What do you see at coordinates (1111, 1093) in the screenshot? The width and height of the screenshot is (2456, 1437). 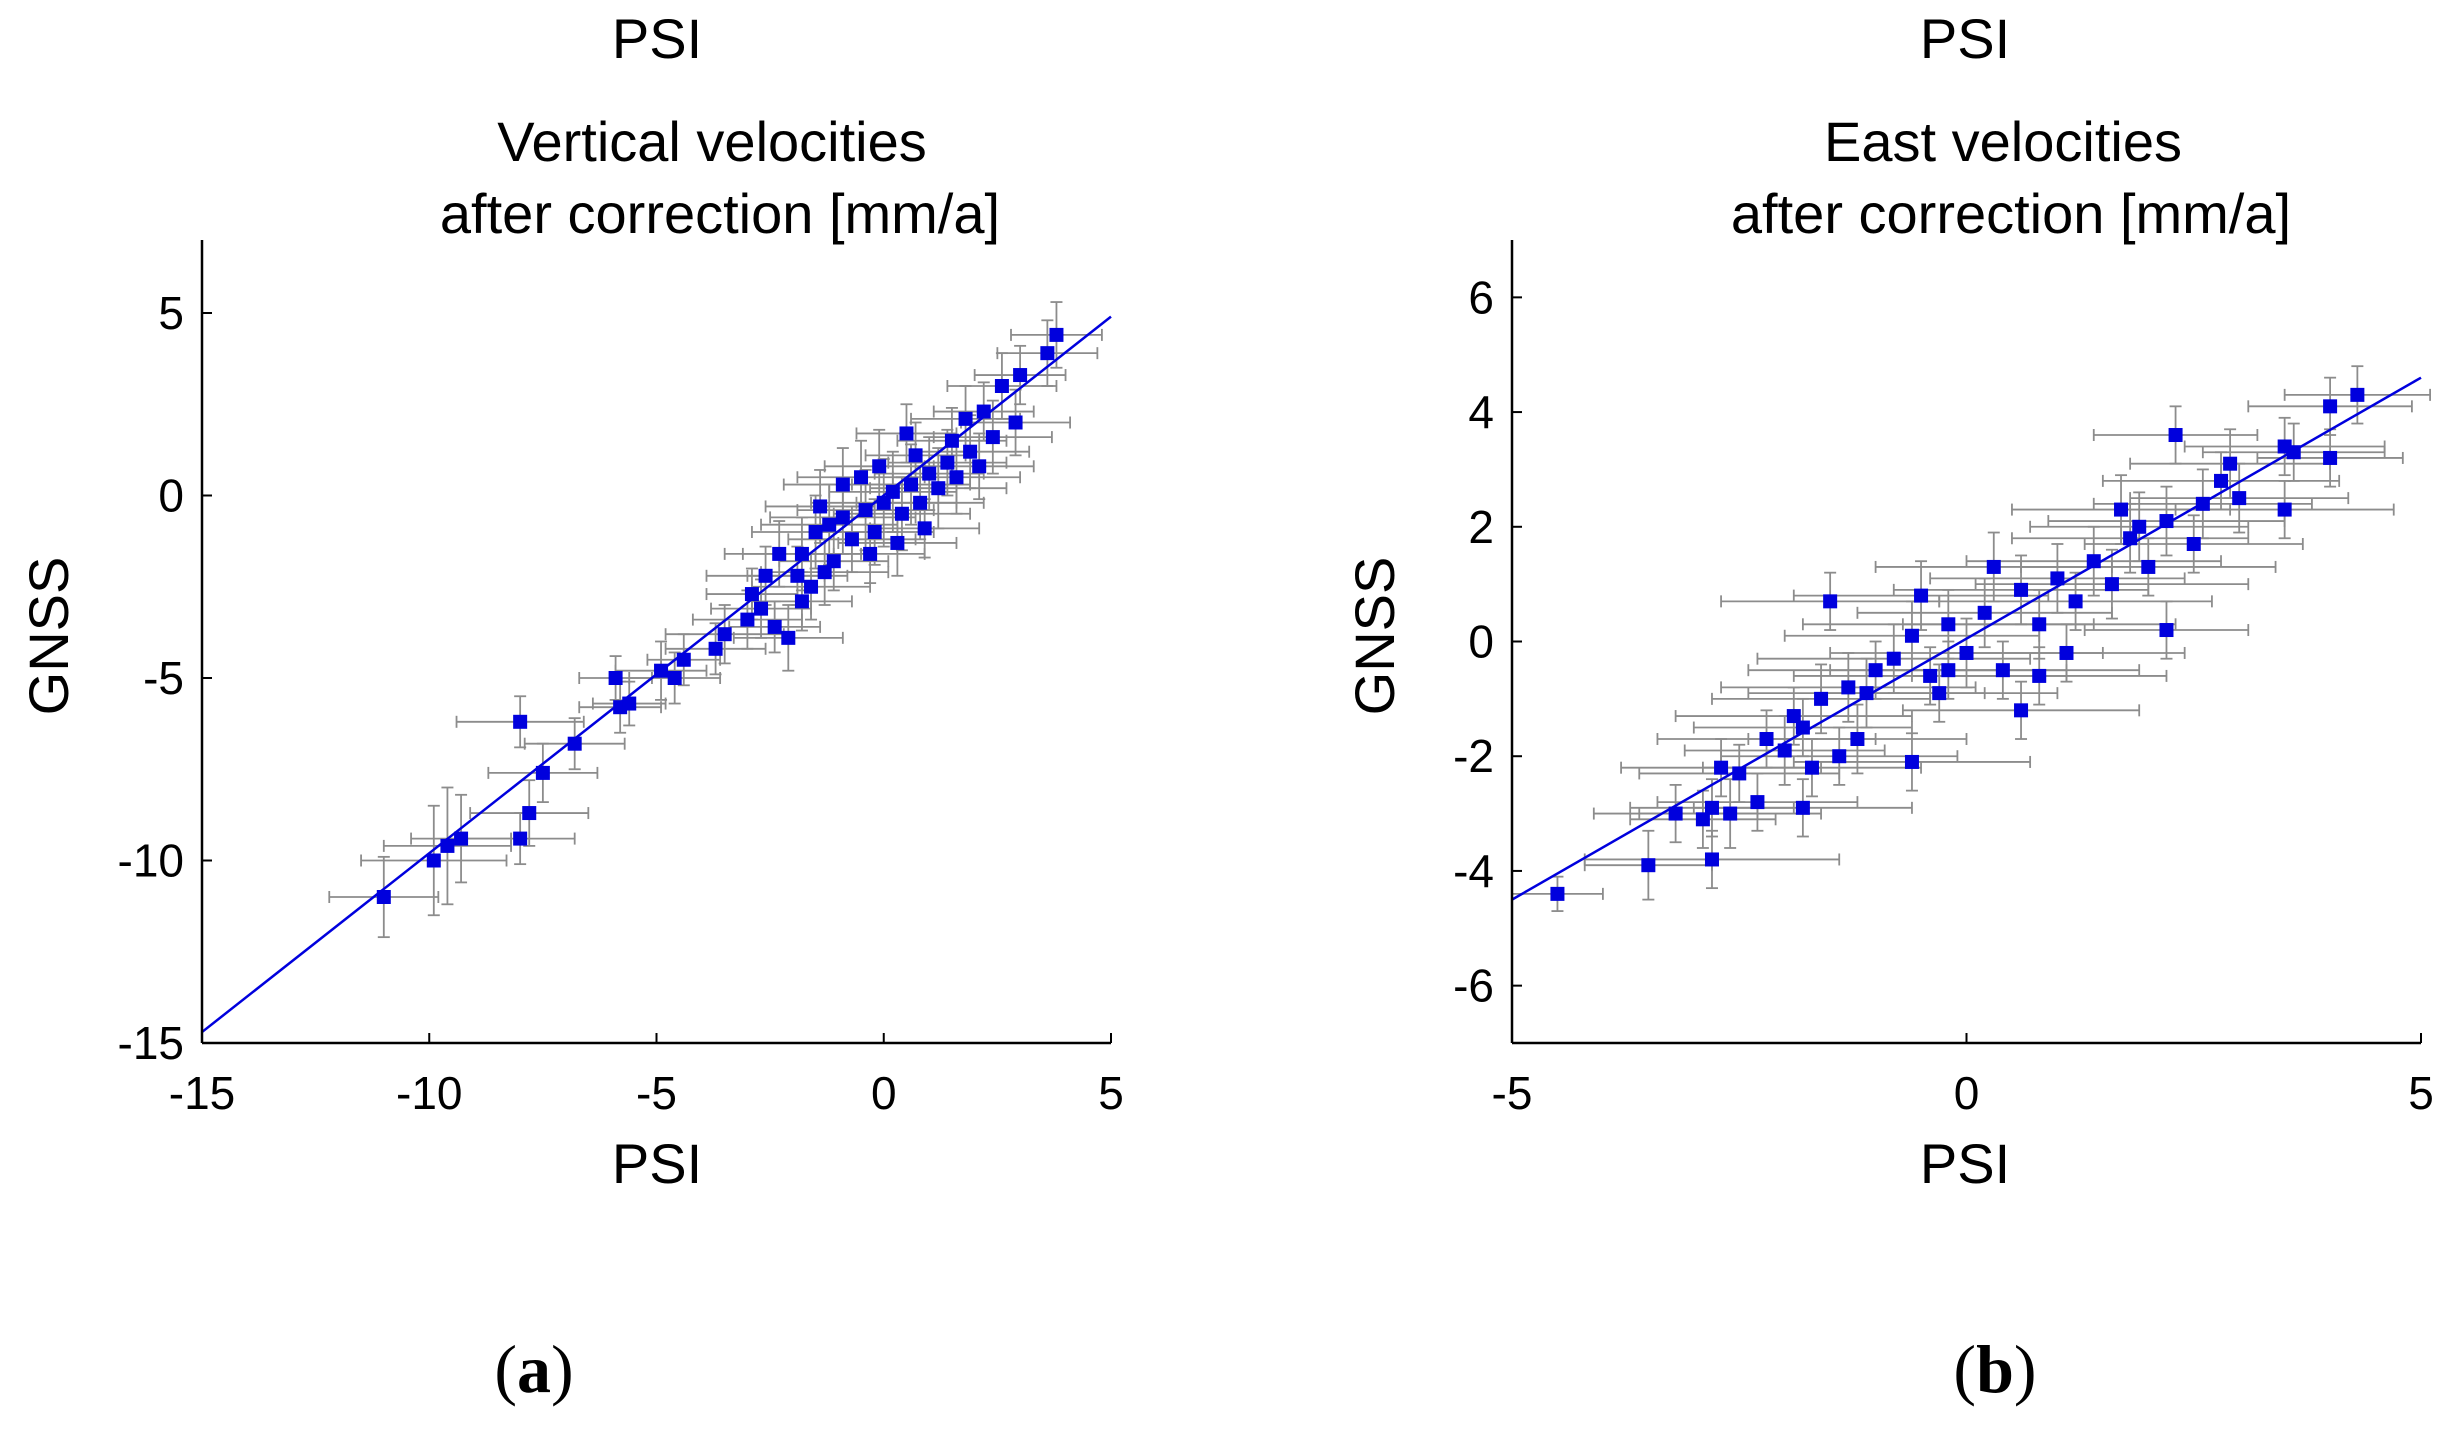 I see `x-tick-label: 5` at bounding box center [1111, 1093].